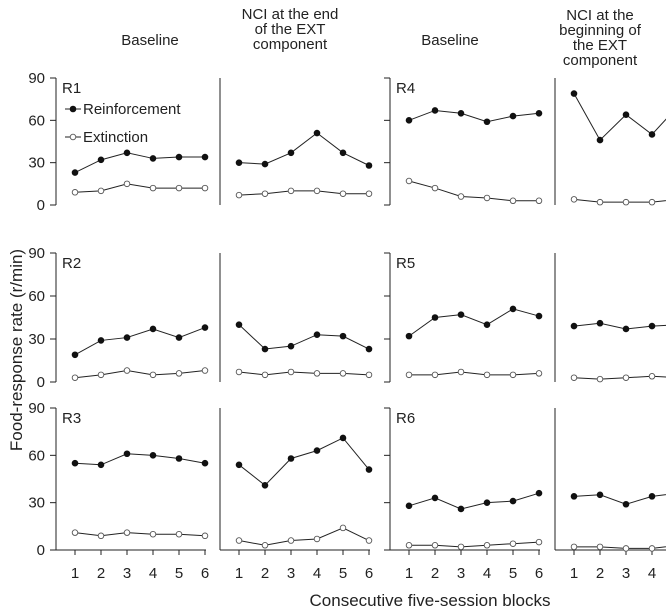 The height and width of the screenshot is (613, 666). What do you see at coordinates (115, 137) in the screenshot?
I see `legend-extinction-label: Extinction` at bounding box center [115, 137].